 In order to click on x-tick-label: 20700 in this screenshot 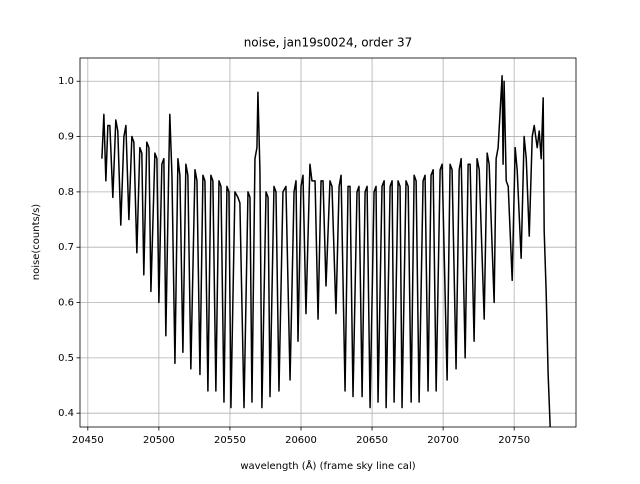, I will do `click(443, 440)`.